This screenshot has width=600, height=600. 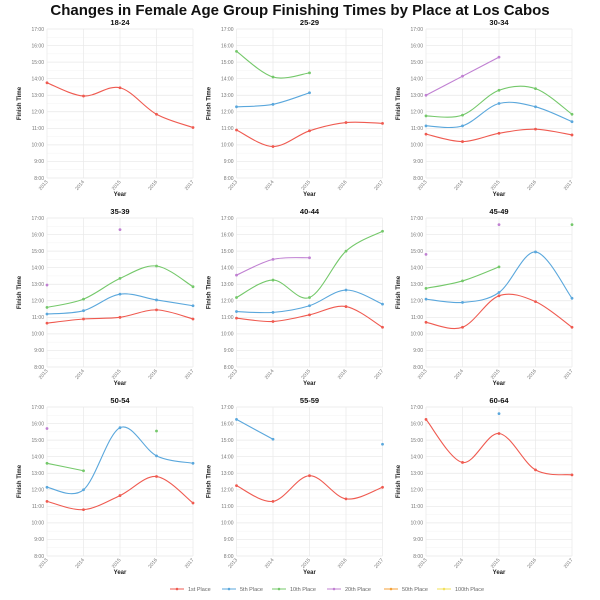 What do you see at coordinates (199, 590) in the screenshot?
I see `legend-label: 1st Place` at bounding box center [199, 590].